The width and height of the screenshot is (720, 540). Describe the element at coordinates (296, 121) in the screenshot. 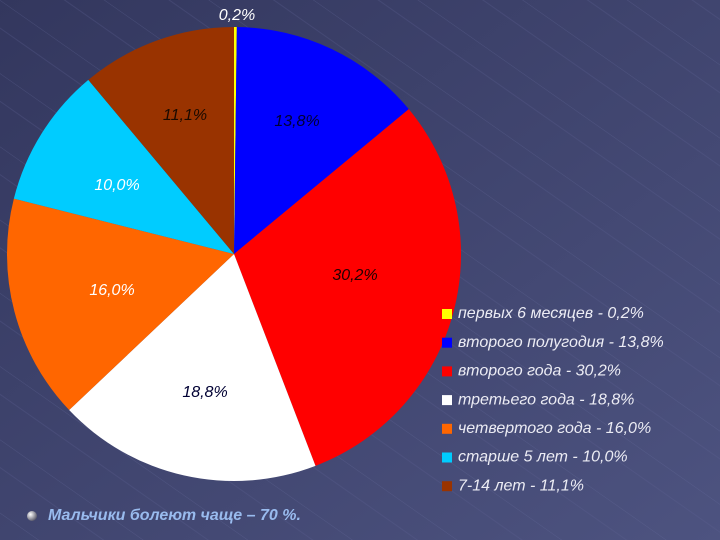

I see `data-label: 13,8%` at that location.